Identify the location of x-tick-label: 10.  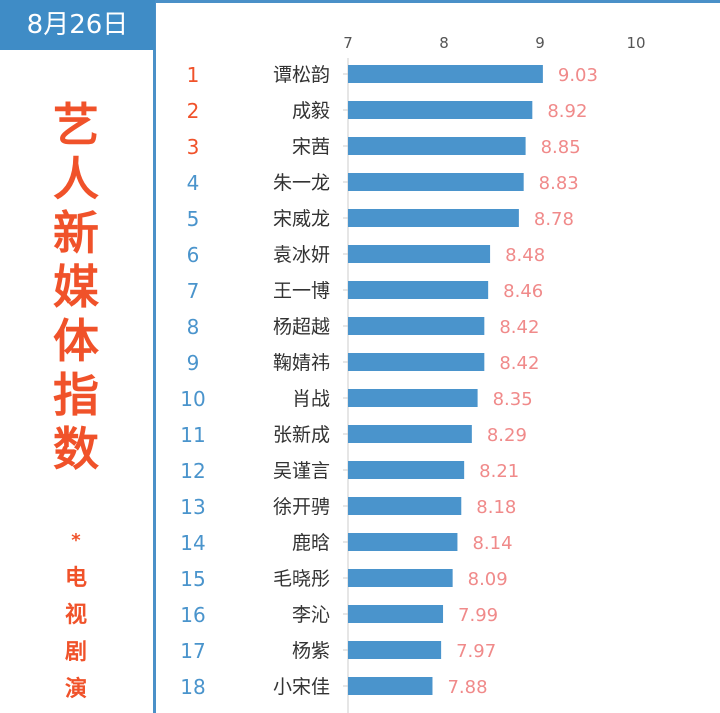
(635, 43).